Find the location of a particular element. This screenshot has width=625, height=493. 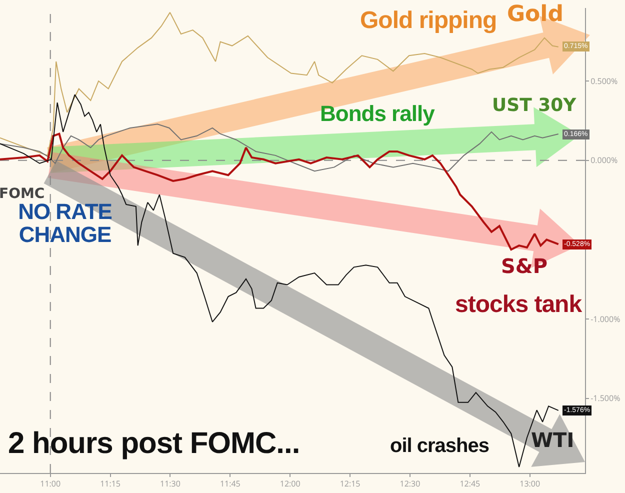

annotation: Gold ripping is located at coordinates (428, 20).